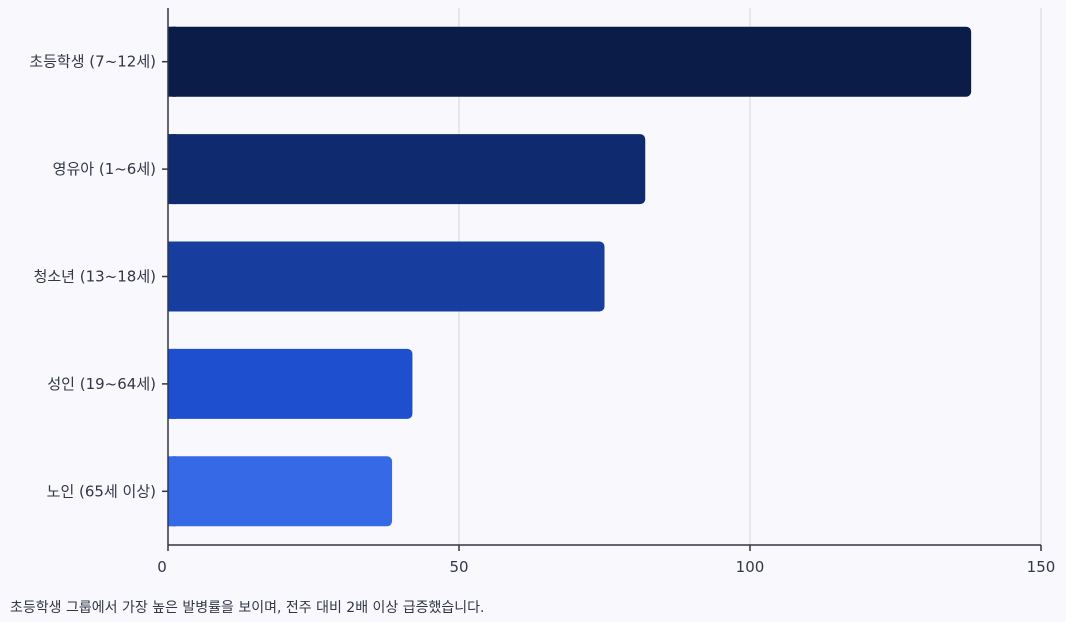 Image resolution: width=1066 pixels, height=622 pixels. I want to click on x-tick-label: 150, so click(1041, 567).